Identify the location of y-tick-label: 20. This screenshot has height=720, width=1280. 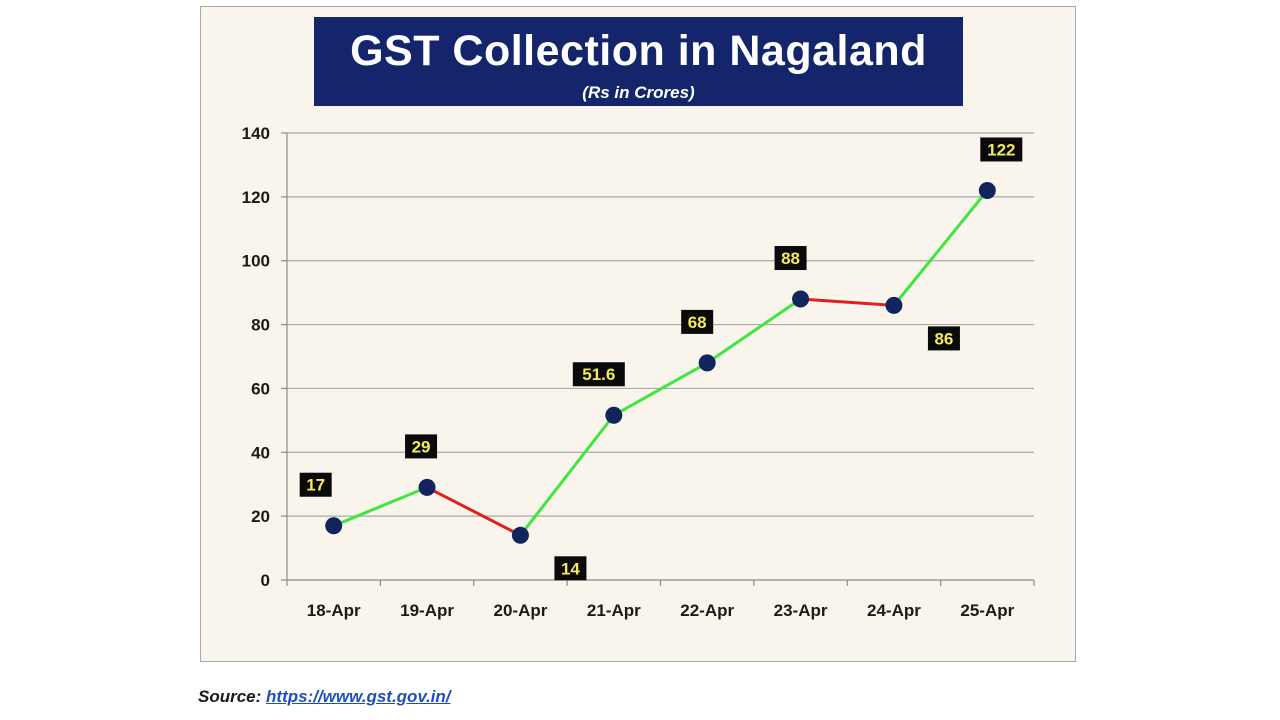
(260, 516).